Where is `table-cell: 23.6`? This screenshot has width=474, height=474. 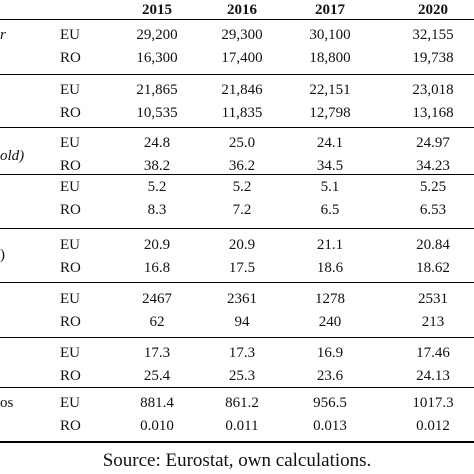
table-cell: 23.6 is located at coordinates (330, 376).